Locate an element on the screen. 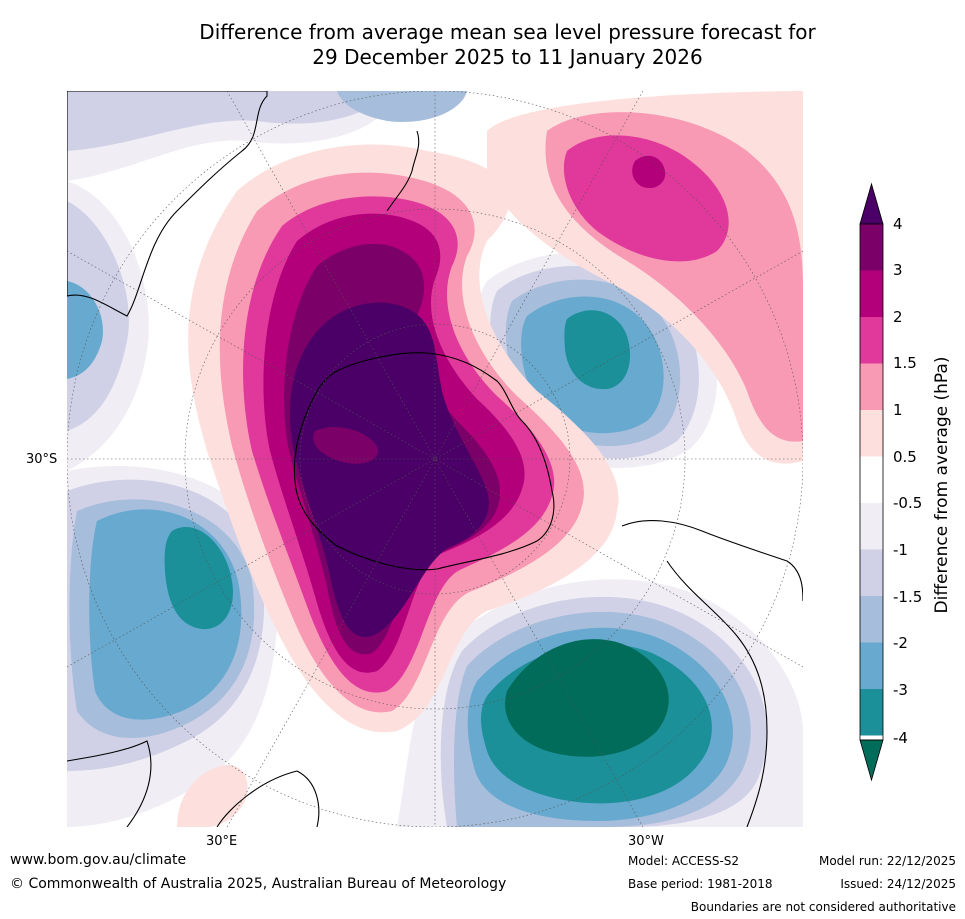  colorbar-band-neg3-to-neg4 is located at coordinates (871, 712).